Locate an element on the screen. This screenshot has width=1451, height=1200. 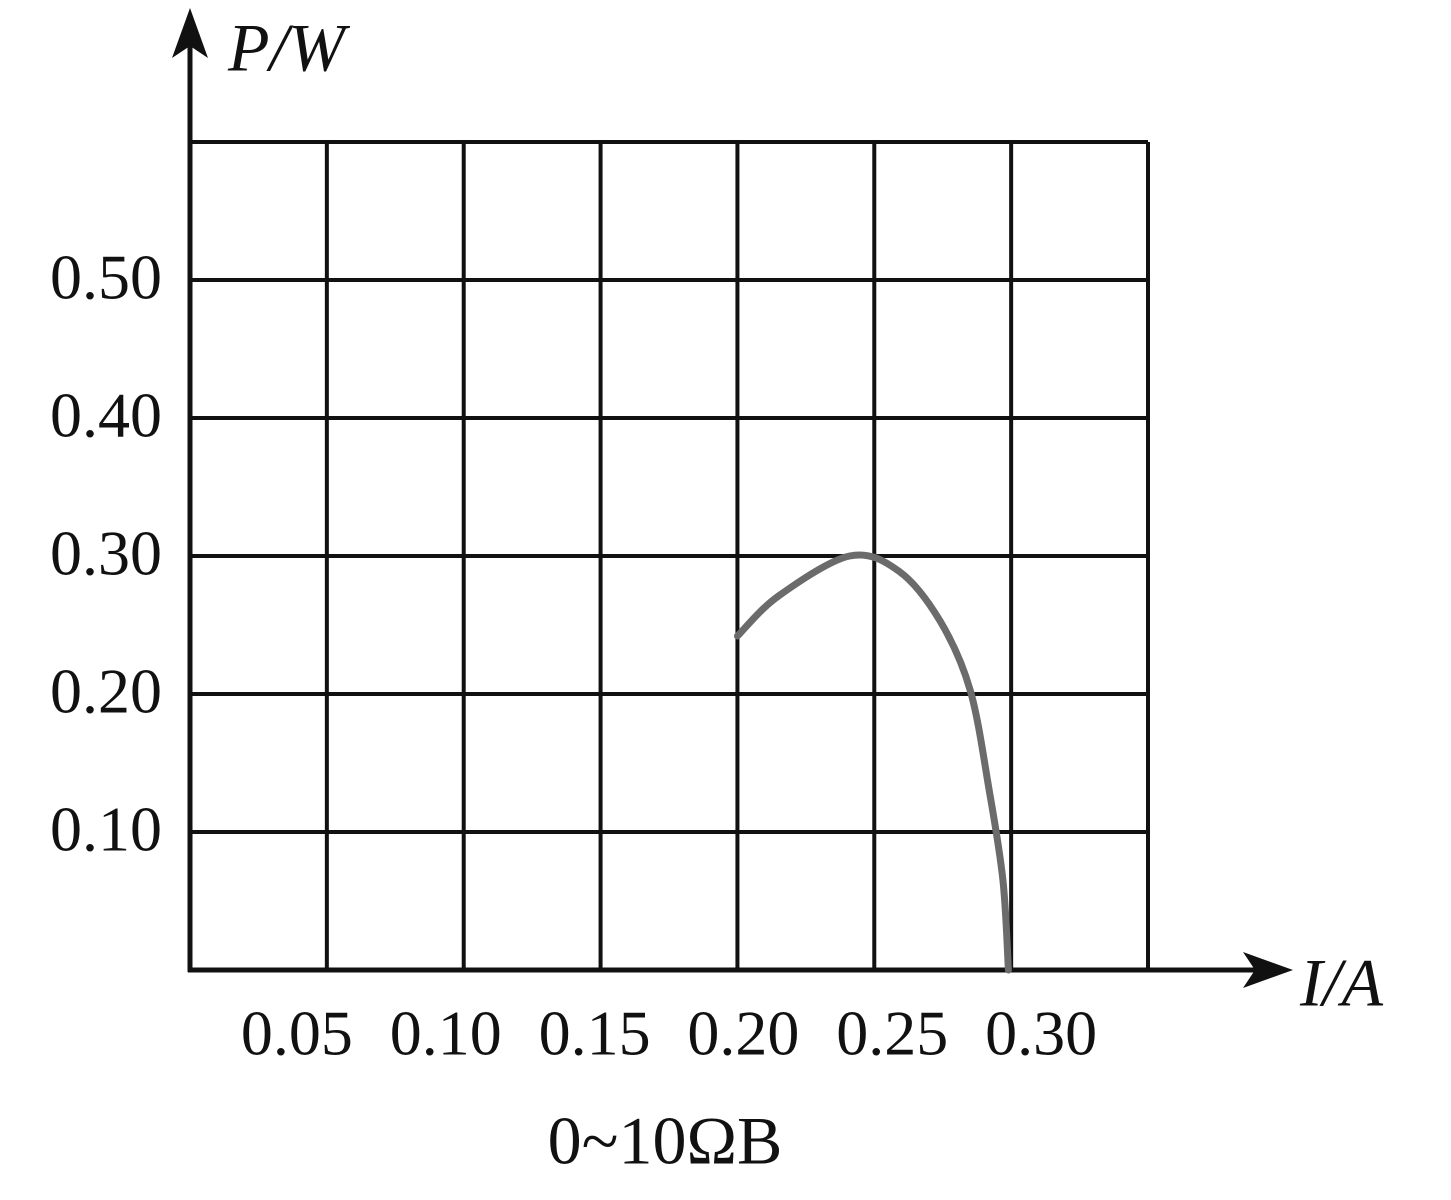
x-axis-label: I/A is located at coordinates (1341, 983).